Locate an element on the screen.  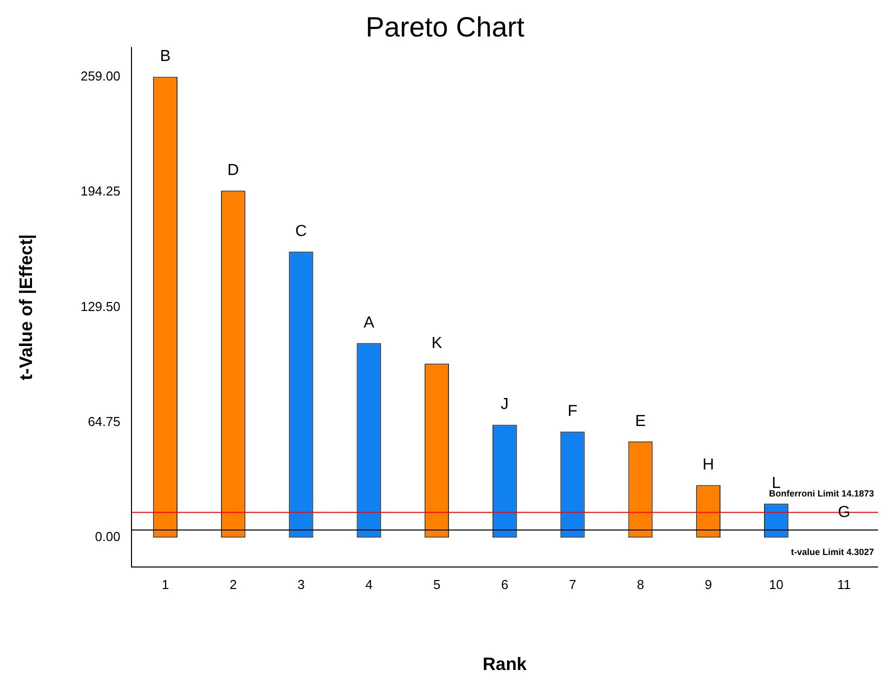
y-tick-label: 0.00 is located at coordinates (107, 536).